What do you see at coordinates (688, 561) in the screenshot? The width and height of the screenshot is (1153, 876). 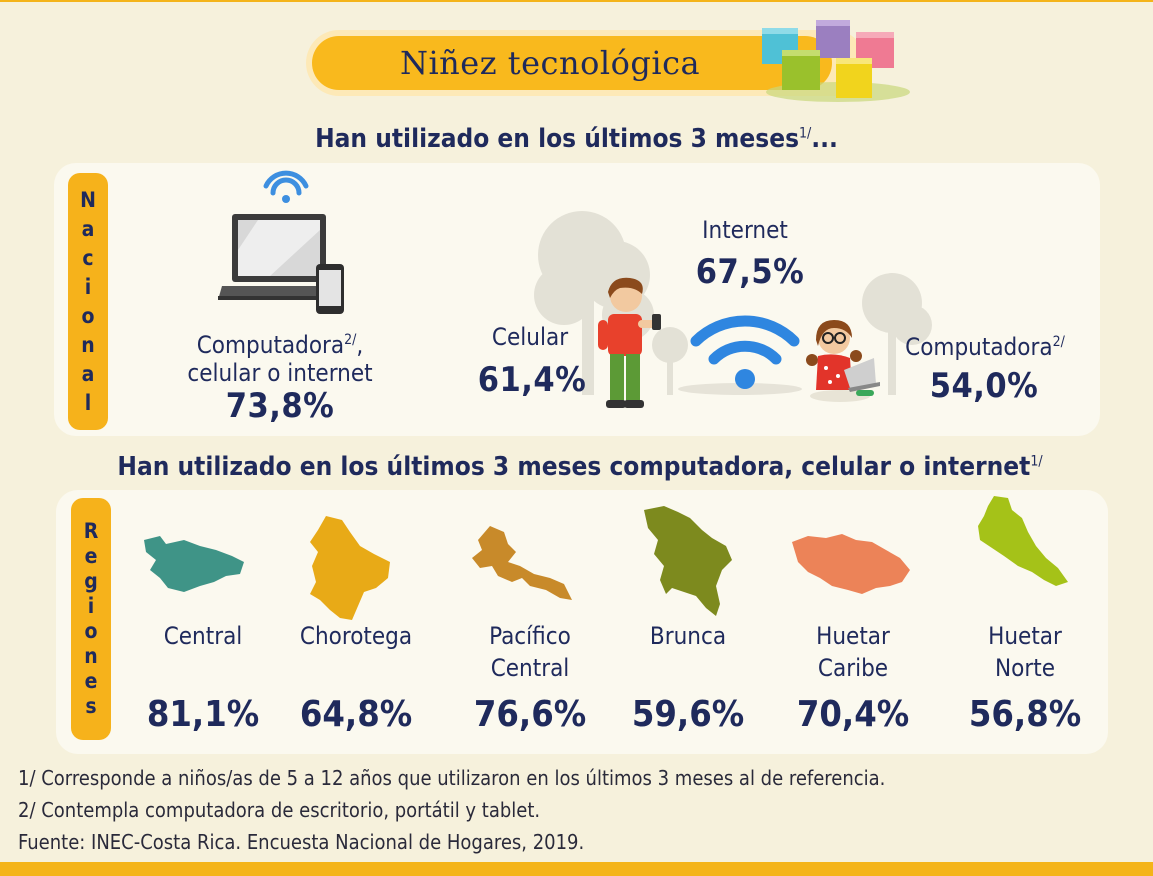 I see `brunca-region-map` at bounding box center [688, 561].